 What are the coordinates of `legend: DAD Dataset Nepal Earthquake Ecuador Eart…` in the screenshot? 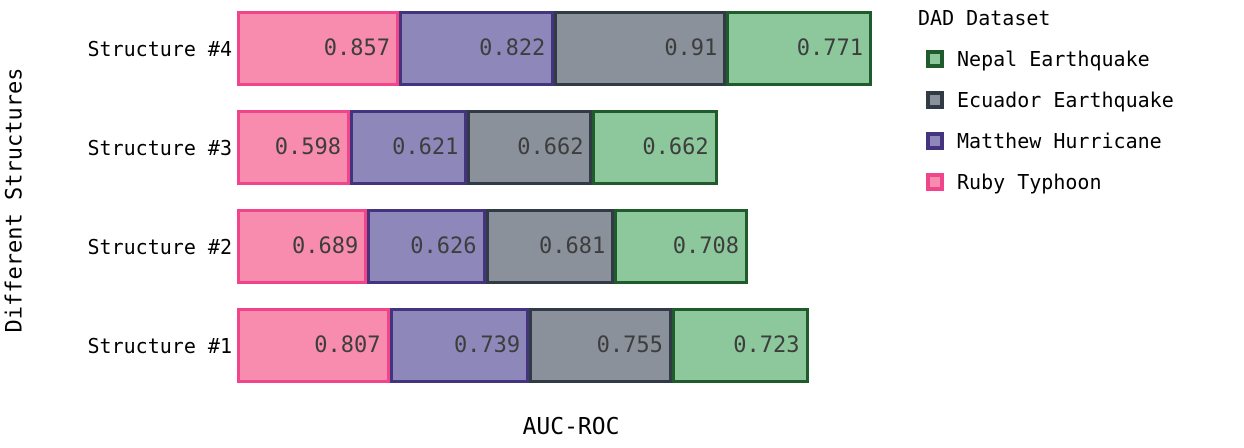 It's located at (1046, 100).